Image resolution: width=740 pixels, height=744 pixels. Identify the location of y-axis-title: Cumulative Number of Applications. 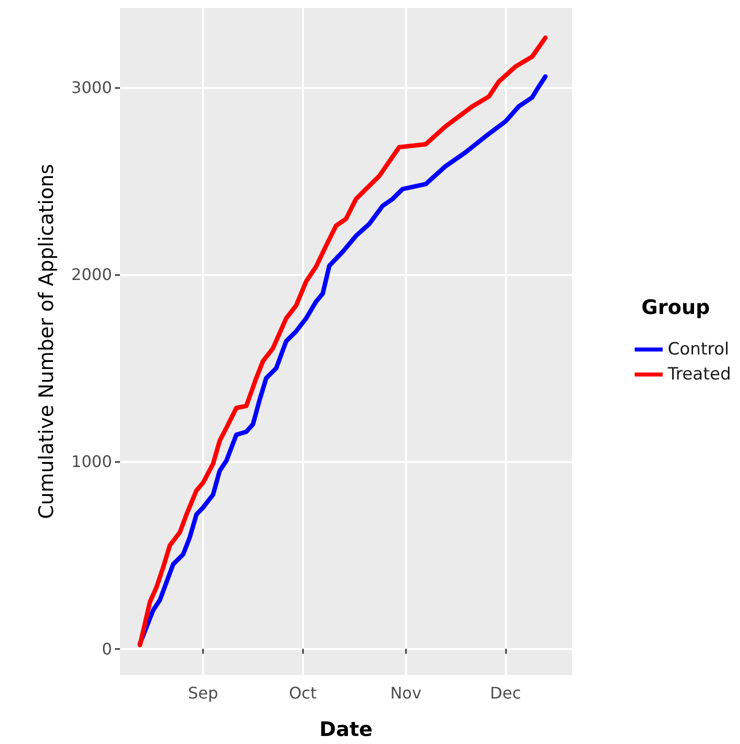
(46, 342).